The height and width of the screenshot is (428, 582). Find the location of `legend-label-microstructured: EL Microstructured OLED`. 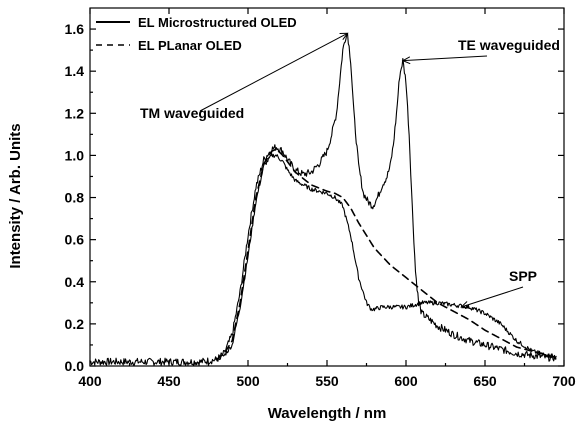

legend-label-microstructured: EL Microstructured OLED is located at coordinates (217, 22).